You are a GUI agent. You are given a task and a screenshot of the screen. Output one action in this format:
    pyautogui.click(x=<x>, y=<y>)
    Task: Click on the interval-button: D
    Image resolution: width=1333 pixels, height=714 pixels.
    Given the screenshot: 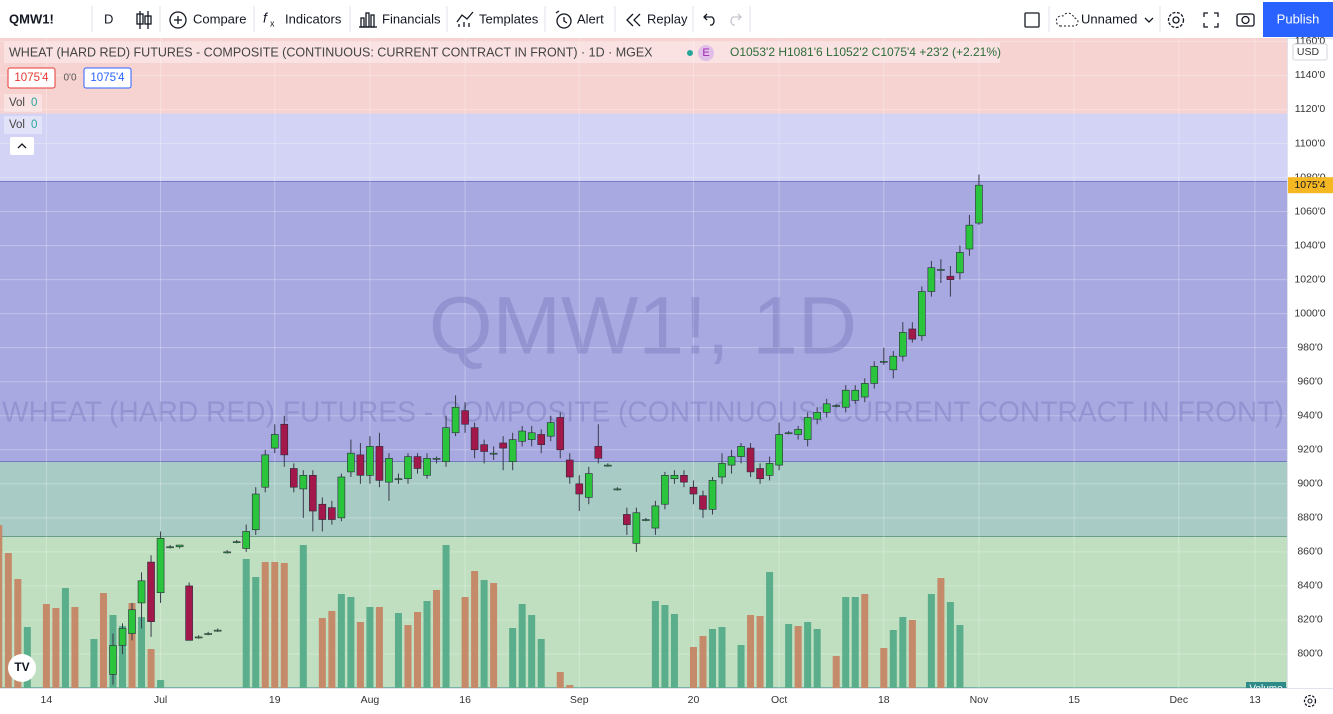 What is the action you would take?
    pyautogui.click(x=108, y=18)
    